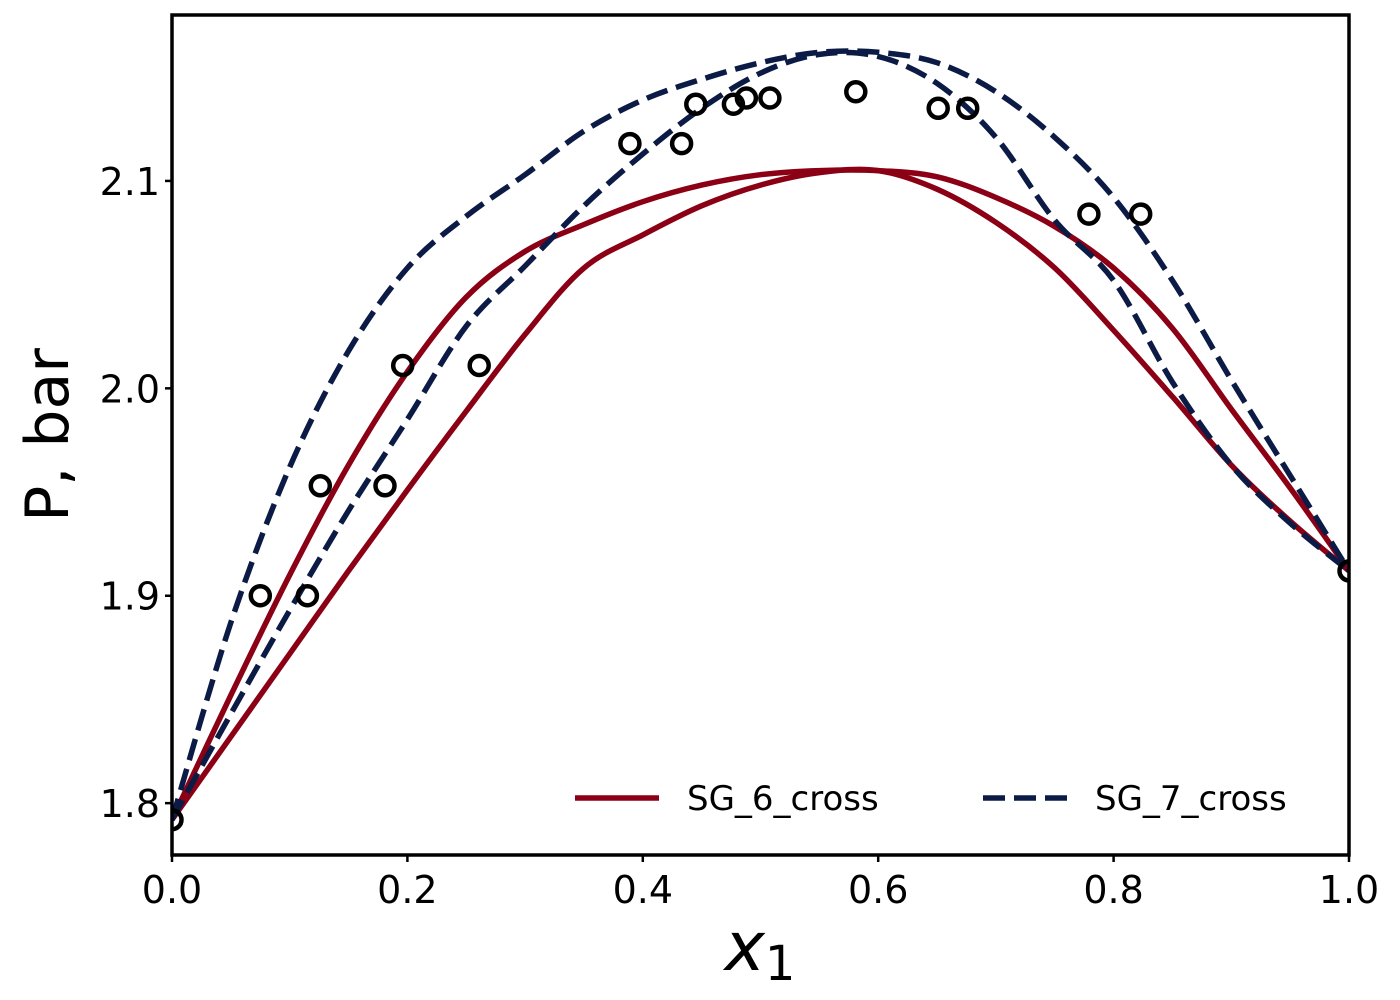 The width and height of the screenshot is (1400, 1000). I want to click on legend-label-sg-7-cross: SG_7_cross, so click(1191, 799).